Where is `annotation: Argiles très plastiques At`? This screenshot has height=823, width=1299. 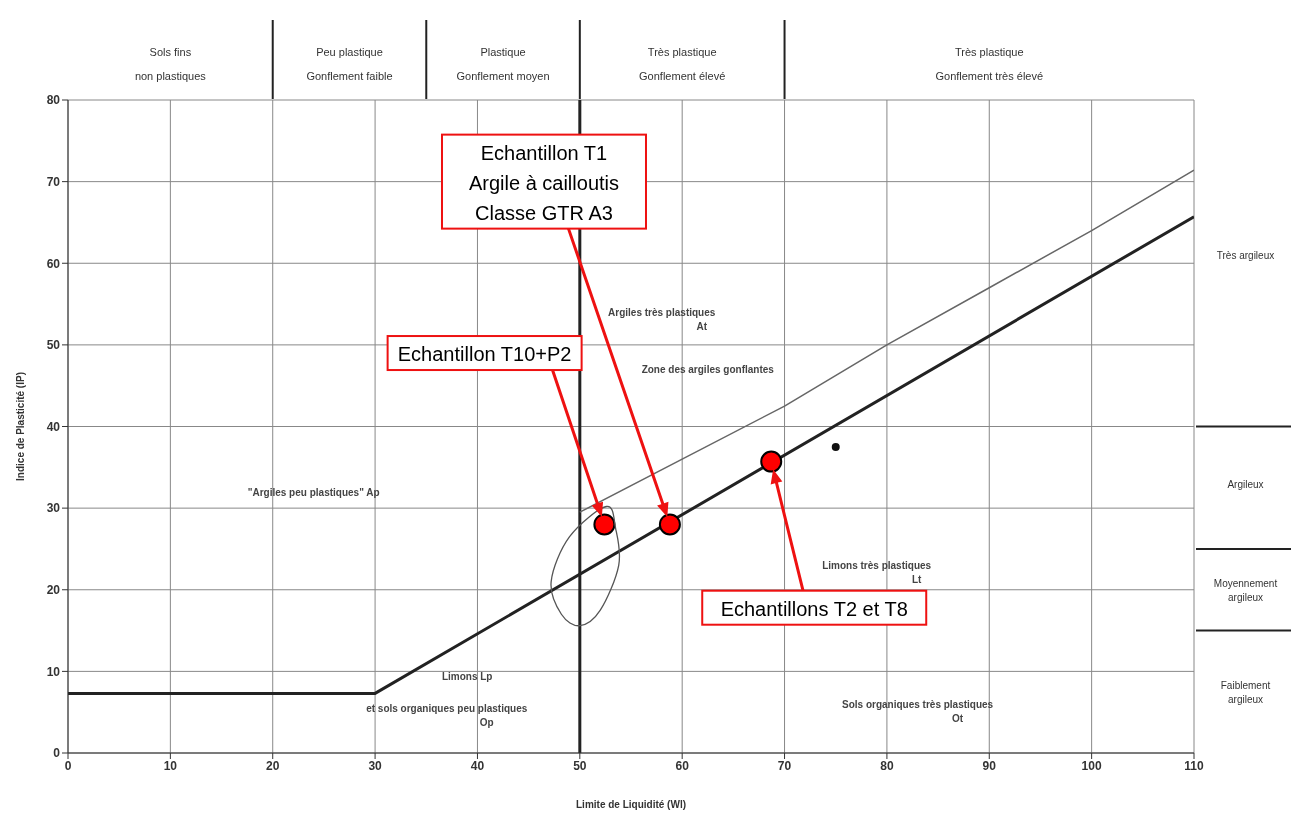 annotation: Argiles très plastiques At is located at coordinates (662, 320).